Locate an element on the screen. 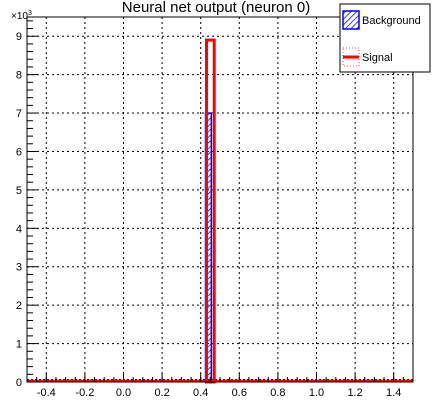 Image resolution: width=434 pixels, height=400 pixels. x-tick-label: 0.4 is located at coordinates (200, 393).